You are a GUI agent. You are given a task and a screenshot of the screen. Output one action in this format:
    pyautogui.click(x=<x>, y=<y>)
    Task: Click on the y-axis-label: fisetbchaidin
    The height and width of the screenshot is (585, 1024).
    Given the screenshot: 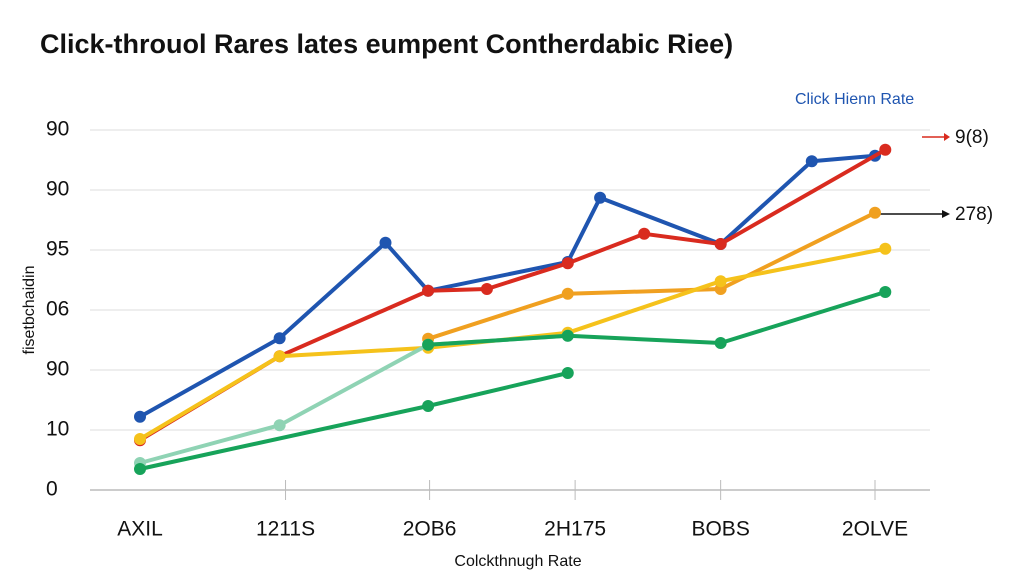 What is the action you would take?
    pyautogui.click(x=29, y=310)
    